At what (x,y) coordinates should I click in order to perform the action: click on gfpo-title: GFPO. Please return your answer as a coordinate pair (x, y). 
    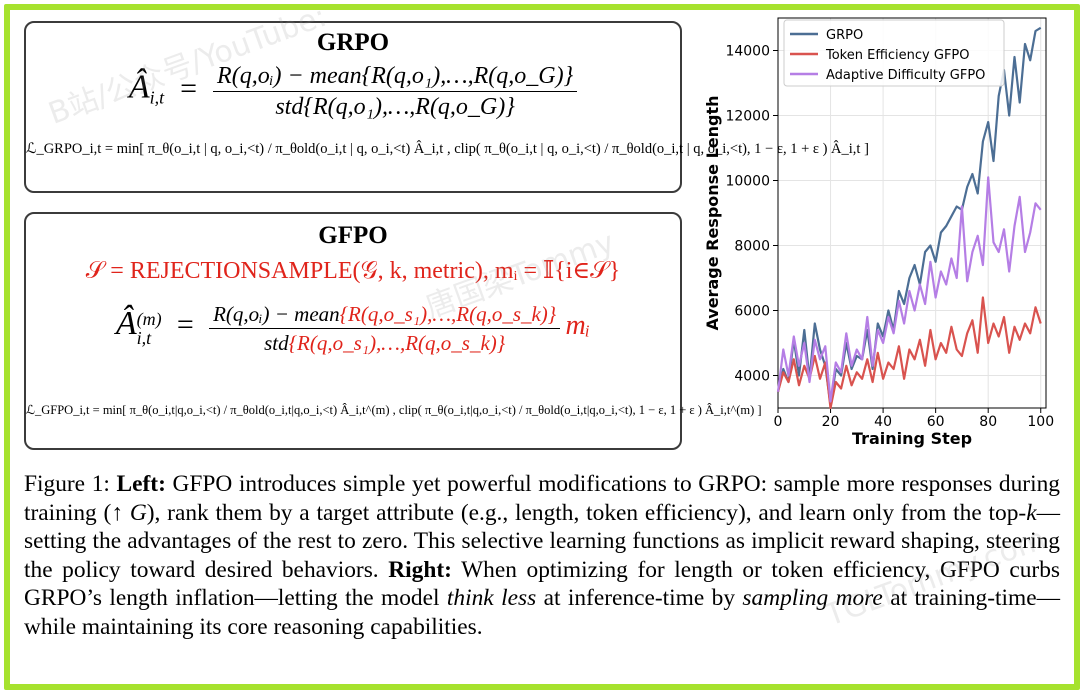
    Looking at the image, I should click on (353, 235).